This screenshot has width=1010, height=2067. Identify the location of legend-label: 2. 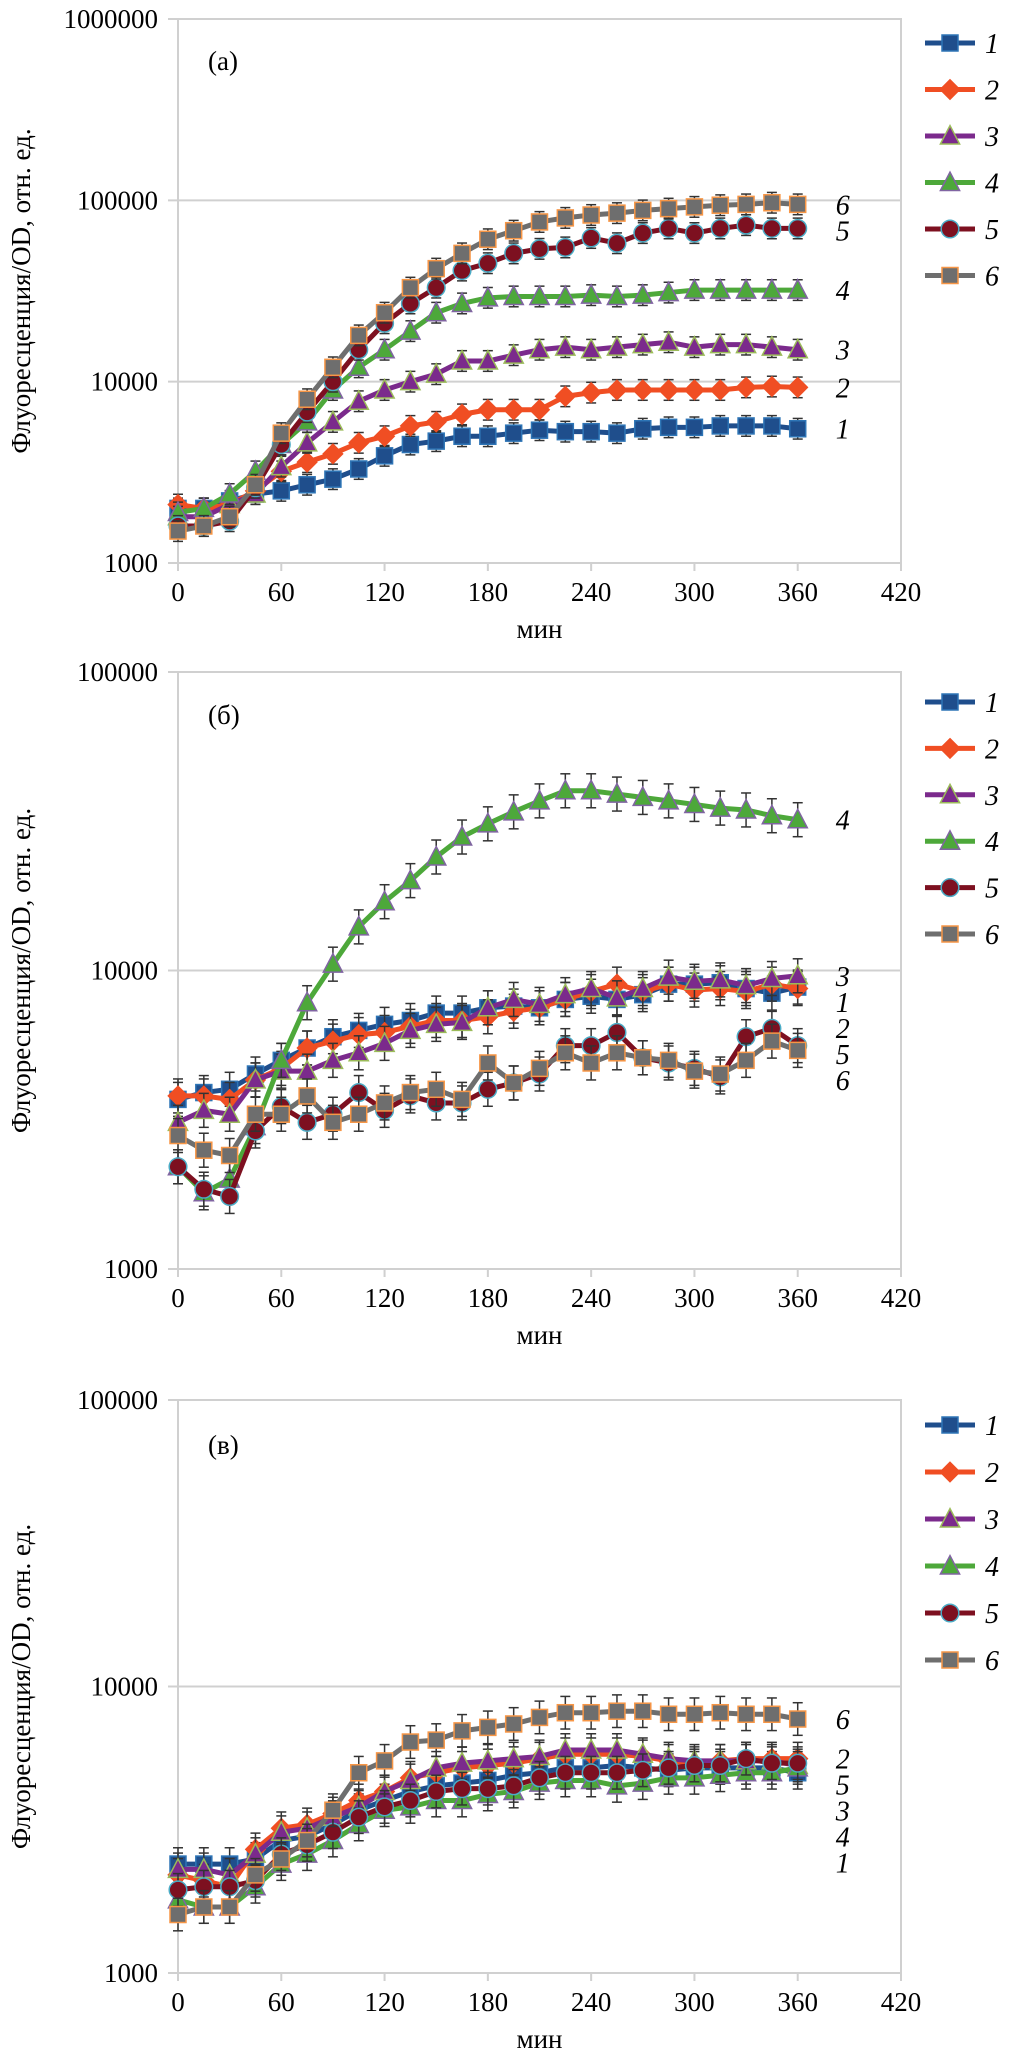
(992, 1473).